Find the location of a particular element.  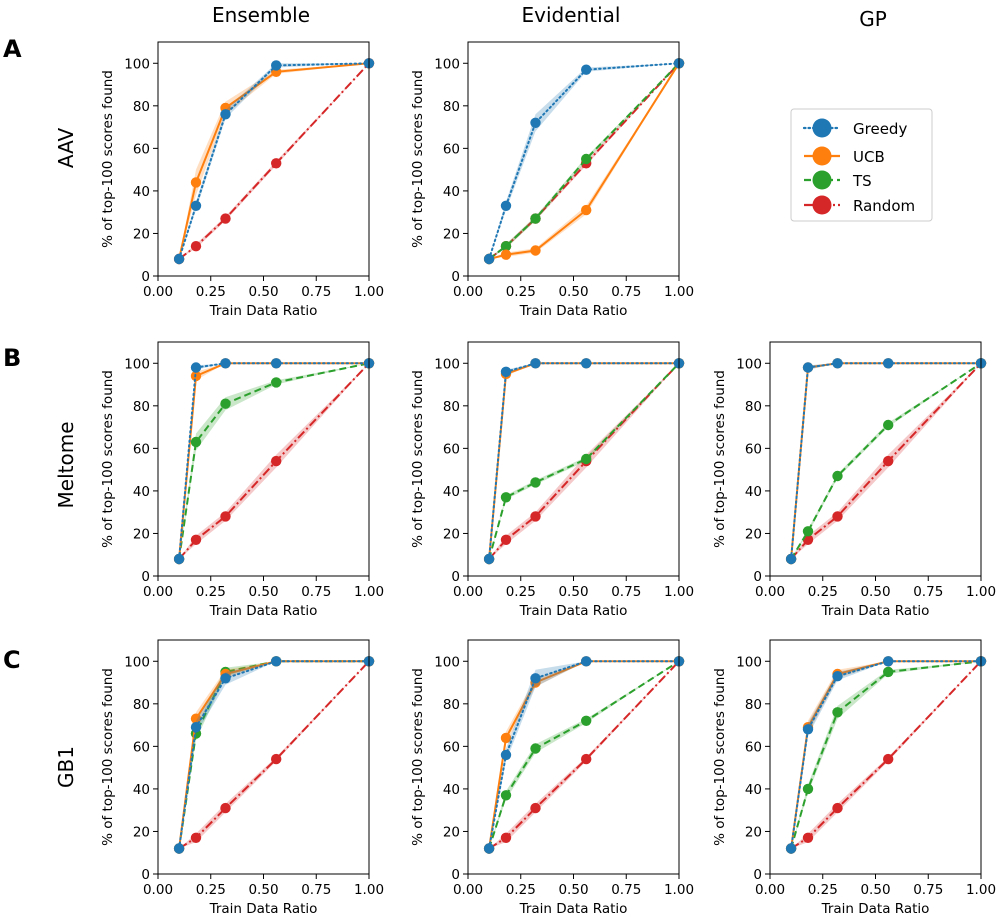

panel-meltome-gp-data is located at coordinates (886, 461).